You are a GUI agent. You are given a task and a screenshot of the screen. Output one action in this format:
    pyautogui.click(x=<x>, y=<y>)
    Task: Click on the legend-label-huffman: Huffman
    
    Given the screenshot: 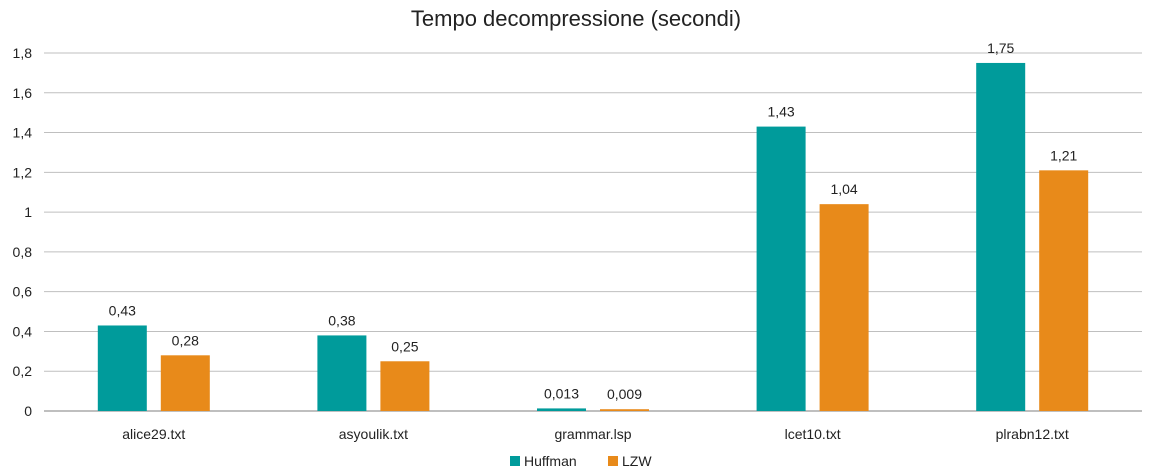 What is the action you would take?
    pyautogui.click(x=550, y=461)
    